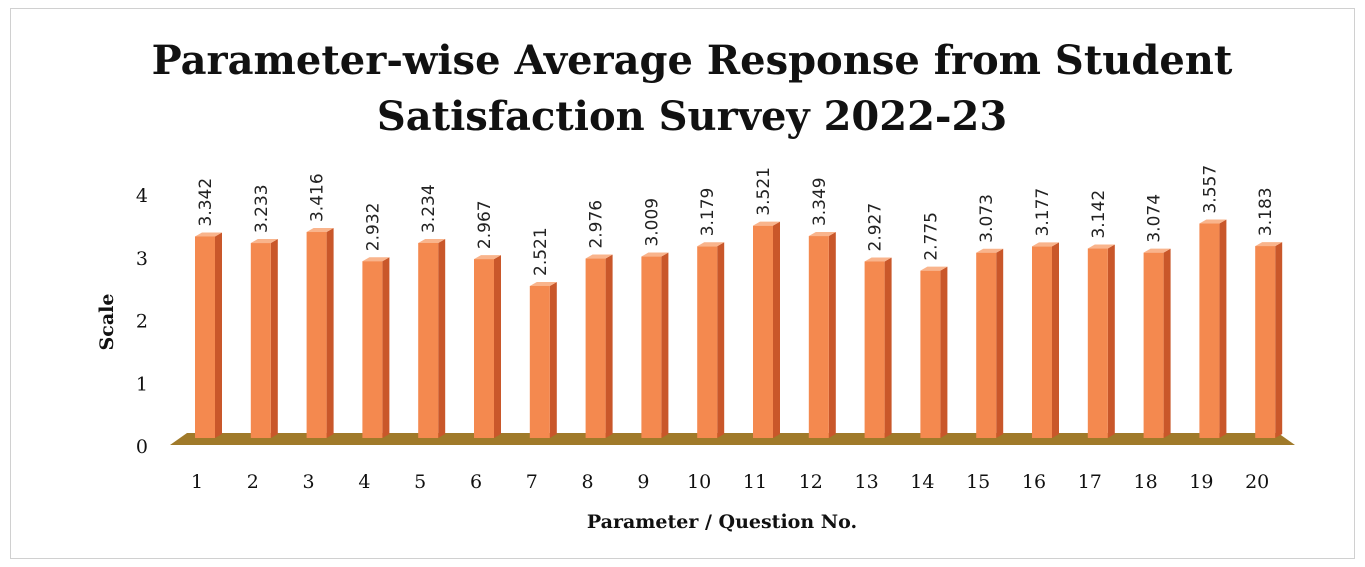 The width and height of the screenshot is (1365, 567). What do you see at coordinates (373, 227) in the screenshot?
I see `data-label: 2.932` at bounding box center [373, 227].